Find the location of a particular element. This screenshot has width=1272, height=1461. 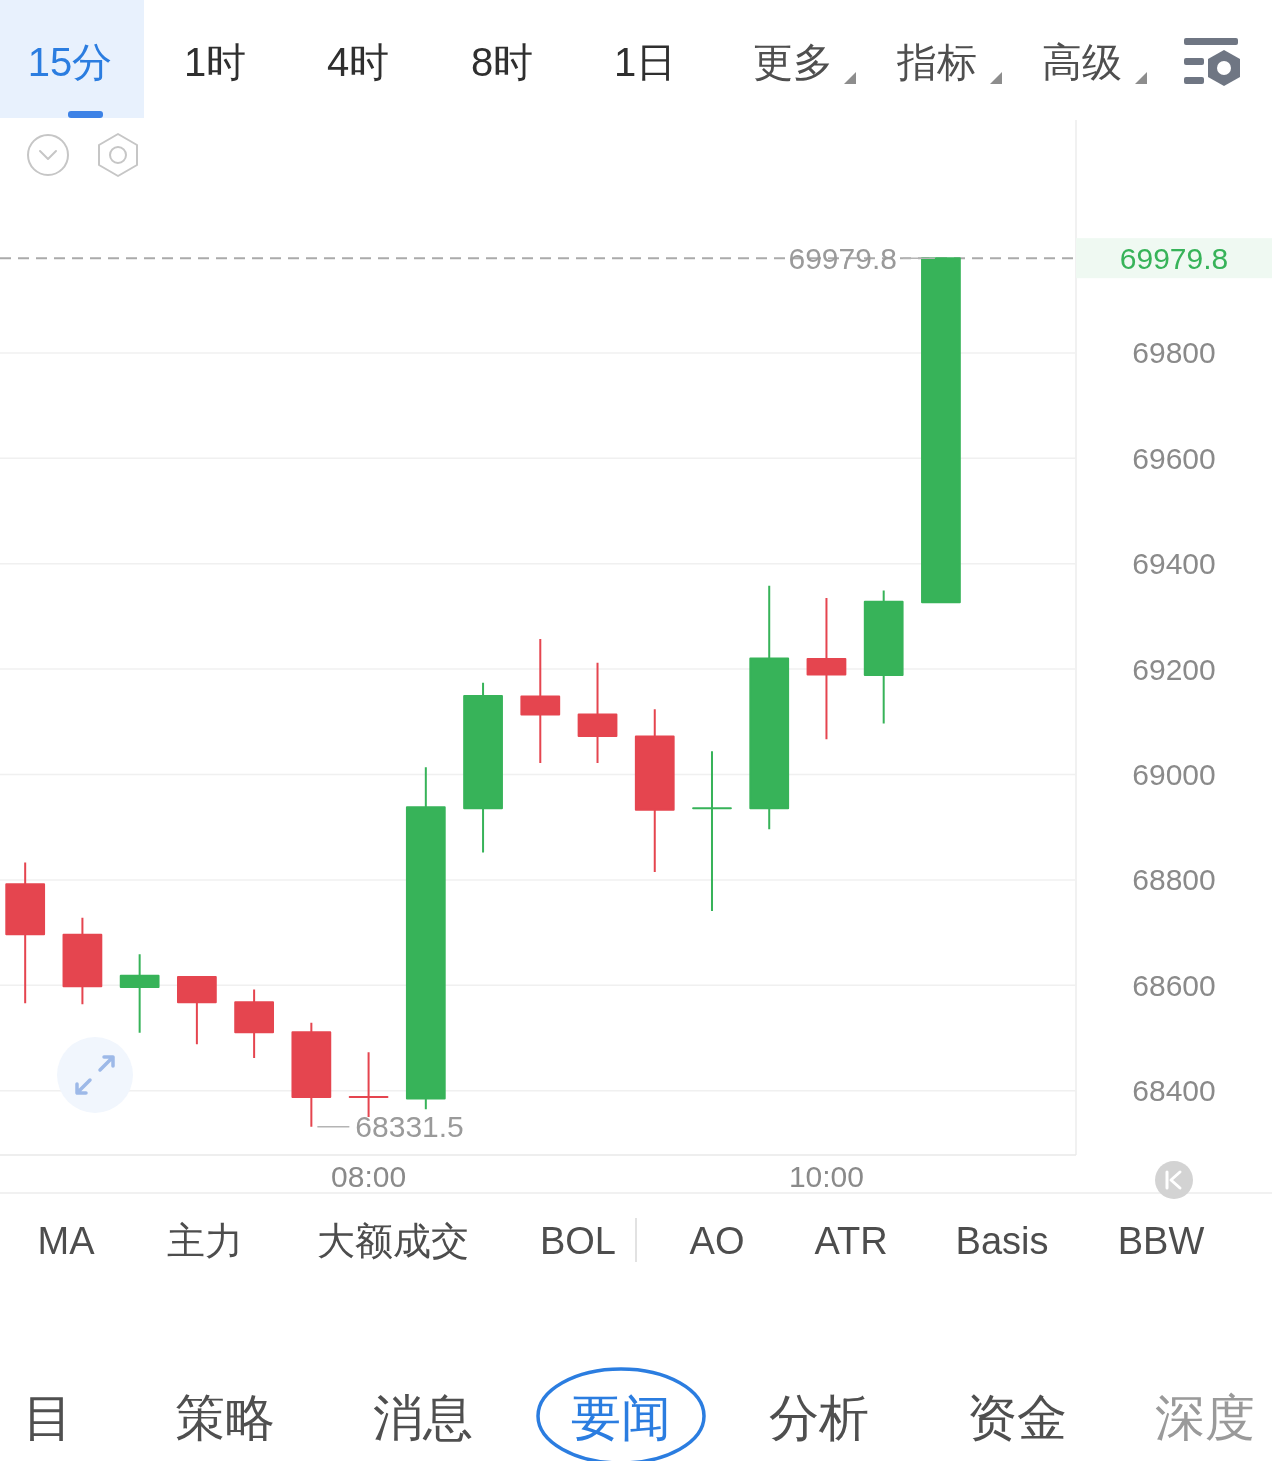

text: ATR is located at coordinates (851, 1241).